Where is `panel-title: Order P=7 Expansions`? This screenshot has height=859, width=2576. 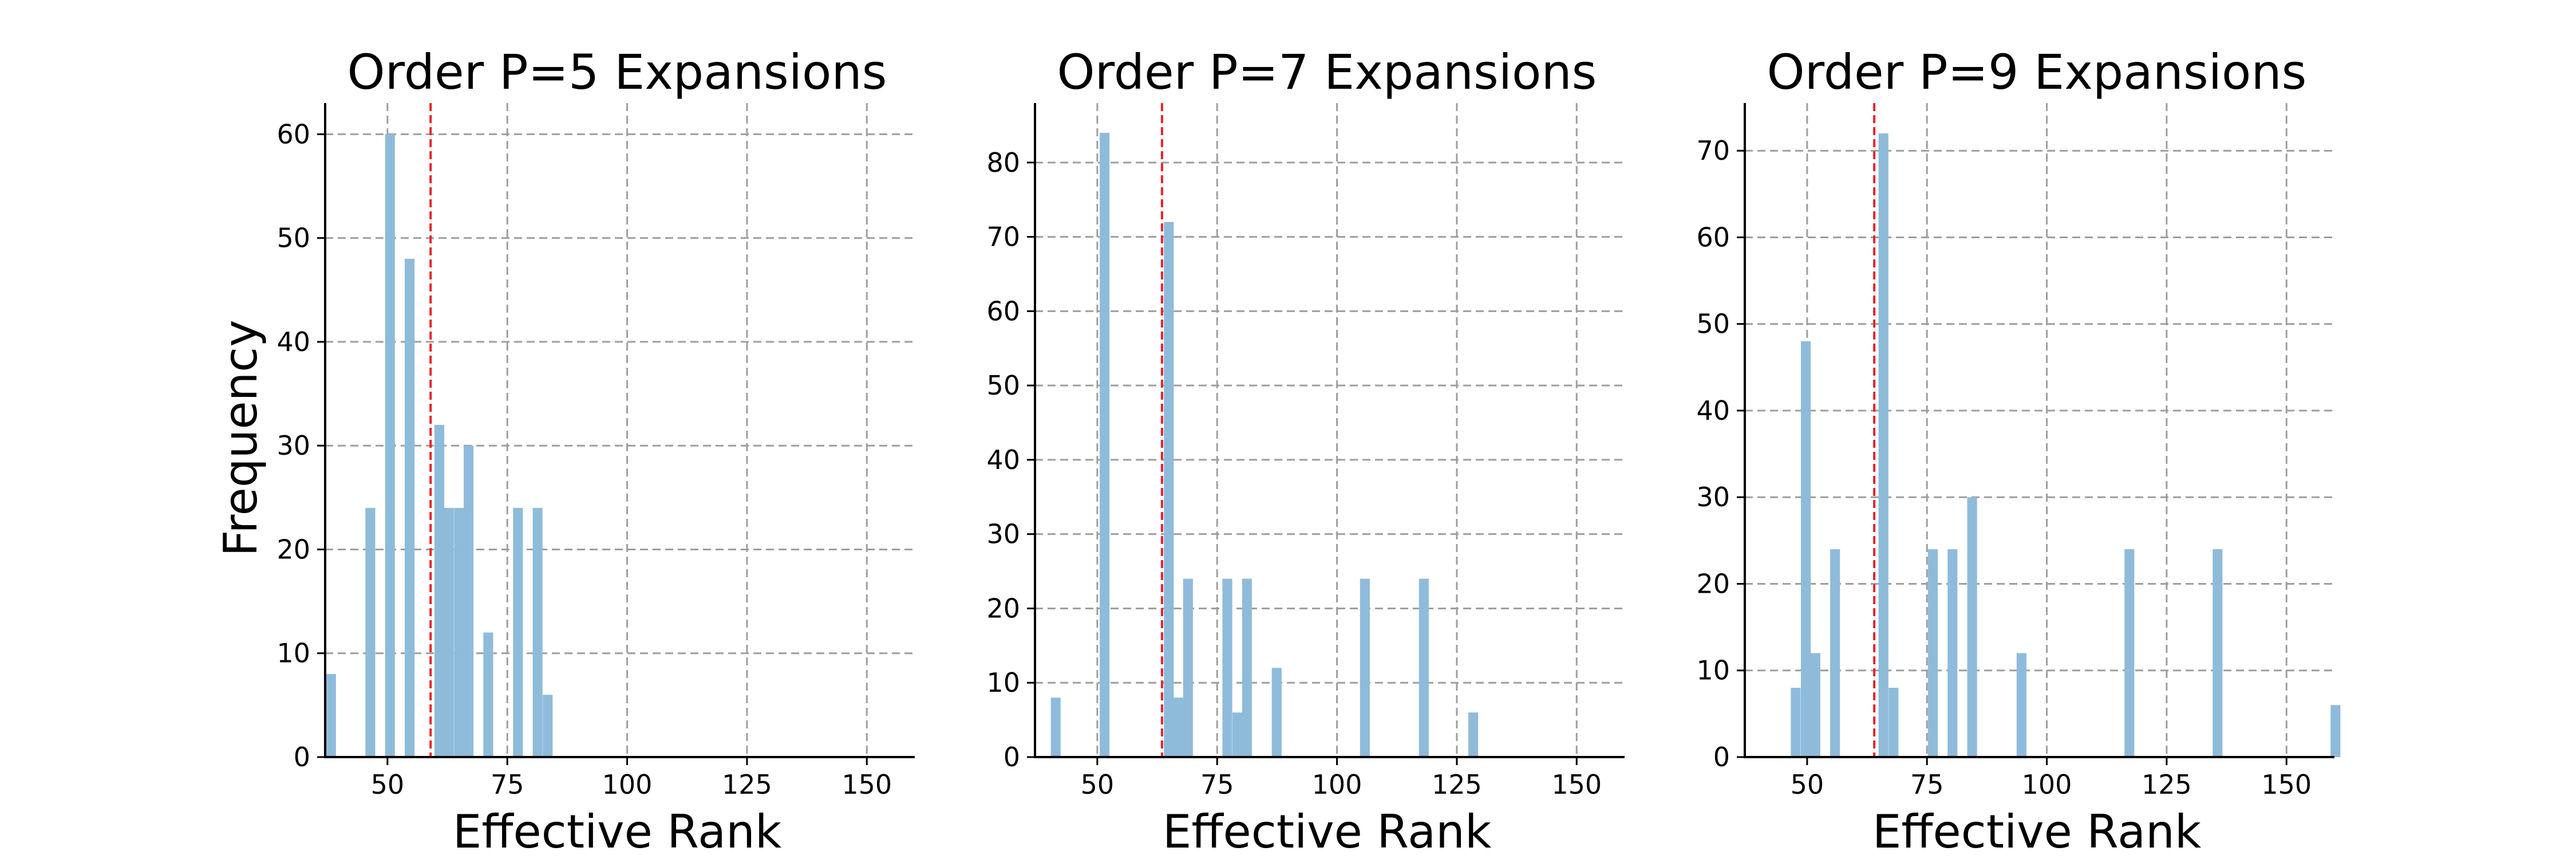
panel-title: Order P=7 Expansions is located at coordinates (1327, 72).